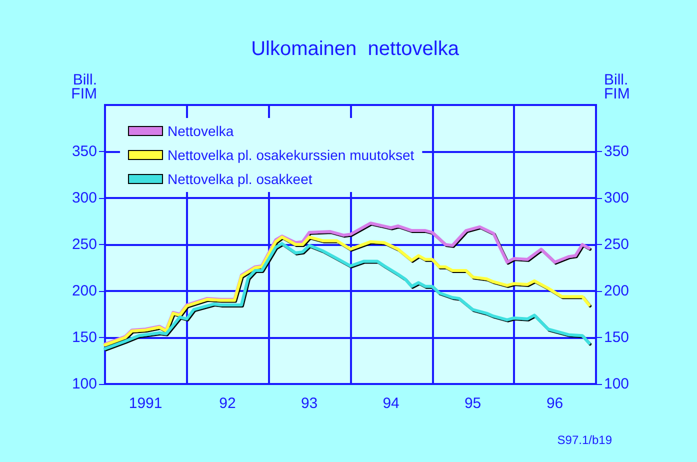  What do you see at coordinates (145, 403) in the screenshot?
I see `x-tick-label: 1991` at bounding box center [145, 403].